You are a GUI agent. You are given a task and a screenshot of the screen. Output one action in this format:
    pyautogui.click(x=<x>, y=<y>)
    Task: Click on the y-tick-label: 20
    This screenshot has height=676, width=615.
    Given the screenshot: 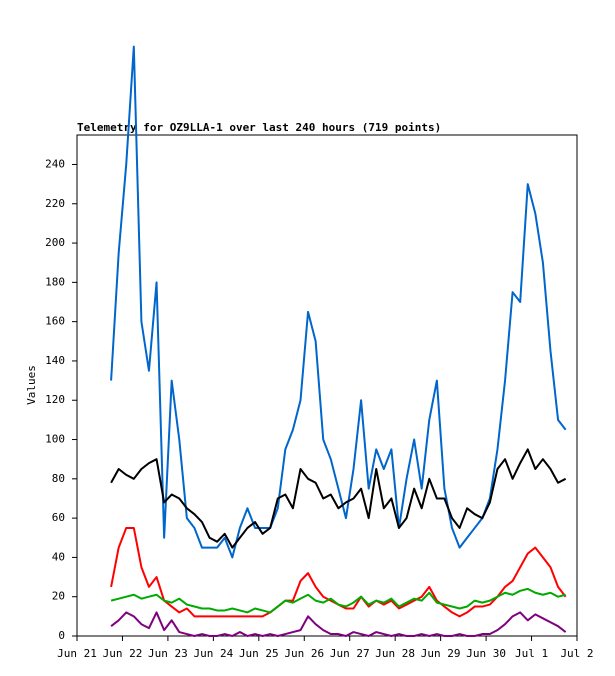 What is the action you would take?
    pyautogui.click(x=58, y=596)
    